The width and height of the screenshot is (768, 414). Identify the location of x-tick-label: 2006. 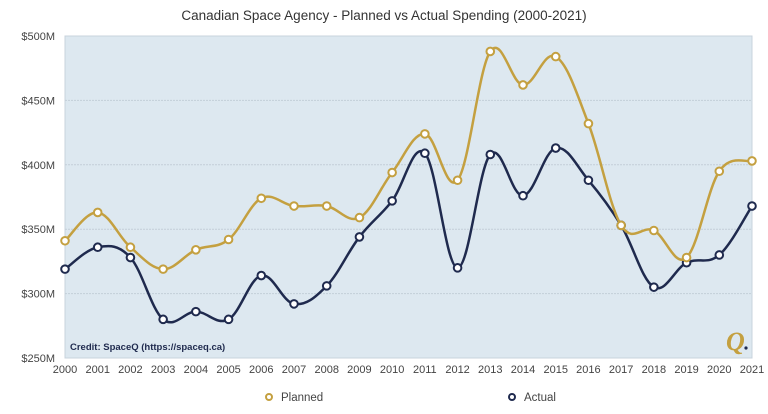
(261, 370).